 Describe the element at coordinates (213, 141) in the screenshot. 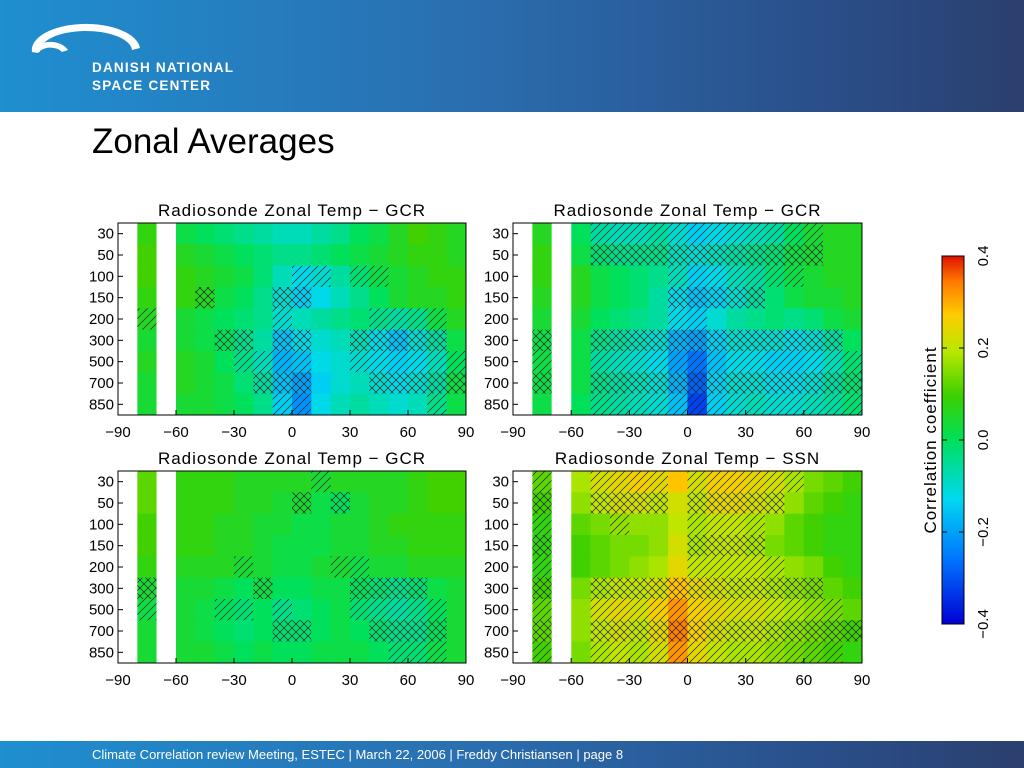

I see `page-title: Zonal Averages` at that location.